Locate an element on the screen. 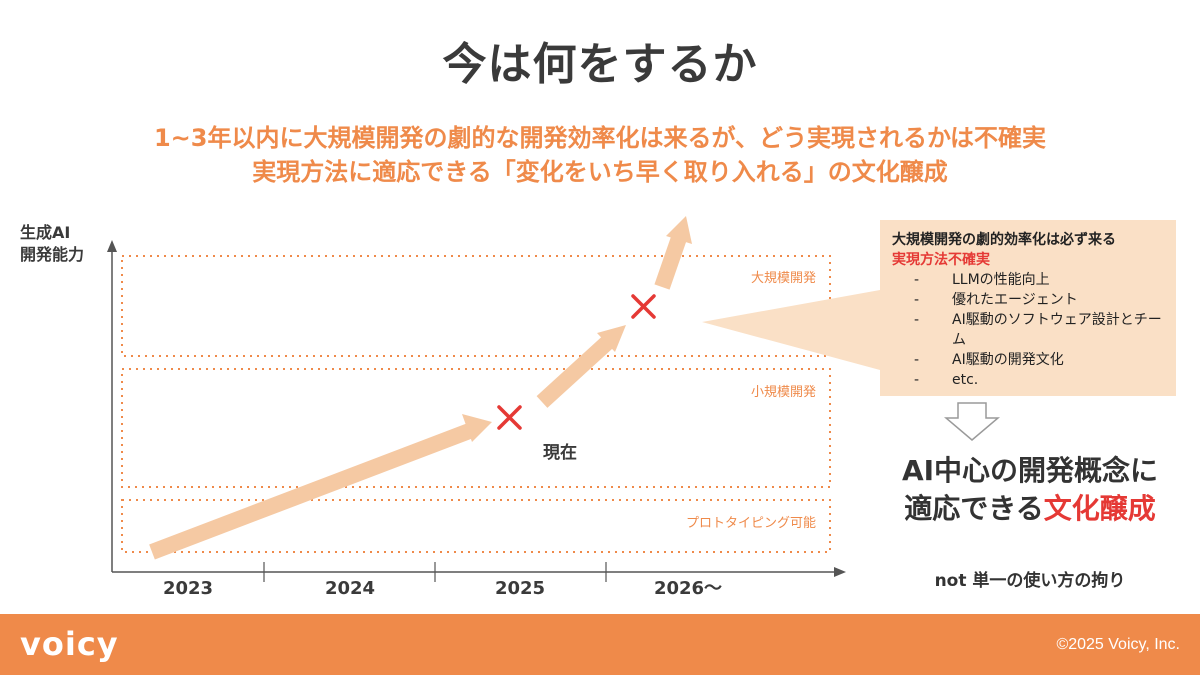  list-item-text: AI駆動のソフトウェア設計とチーム is located at coordinates (1057, 330).